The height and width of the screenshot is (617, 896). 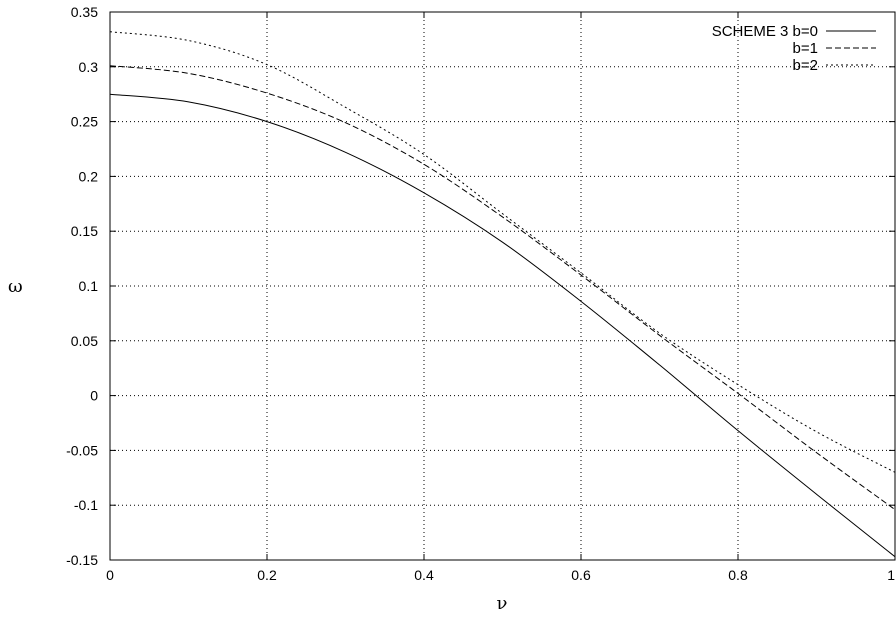 What do you see at coordinates (82, 560) in the screenshot?
I see `y-tick-label: -0.15` at bounding box center [82, 560].